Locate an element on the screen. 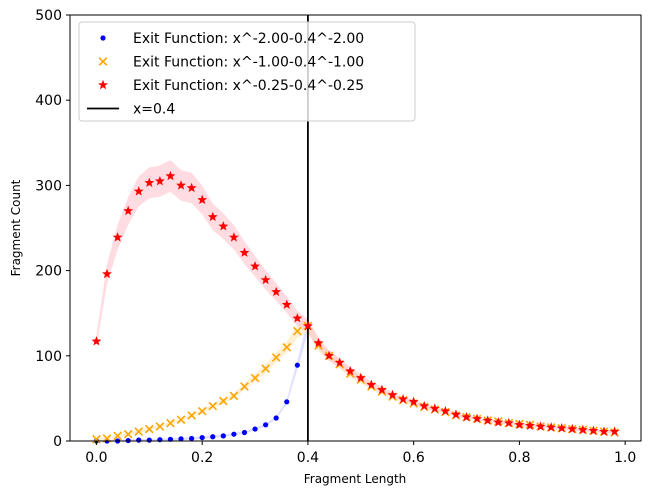 This screenshot has width=649, height=495. legend-entry: Exit Function: x^-1.00-0.4^-1.00 is located at coordinates (231, 63).